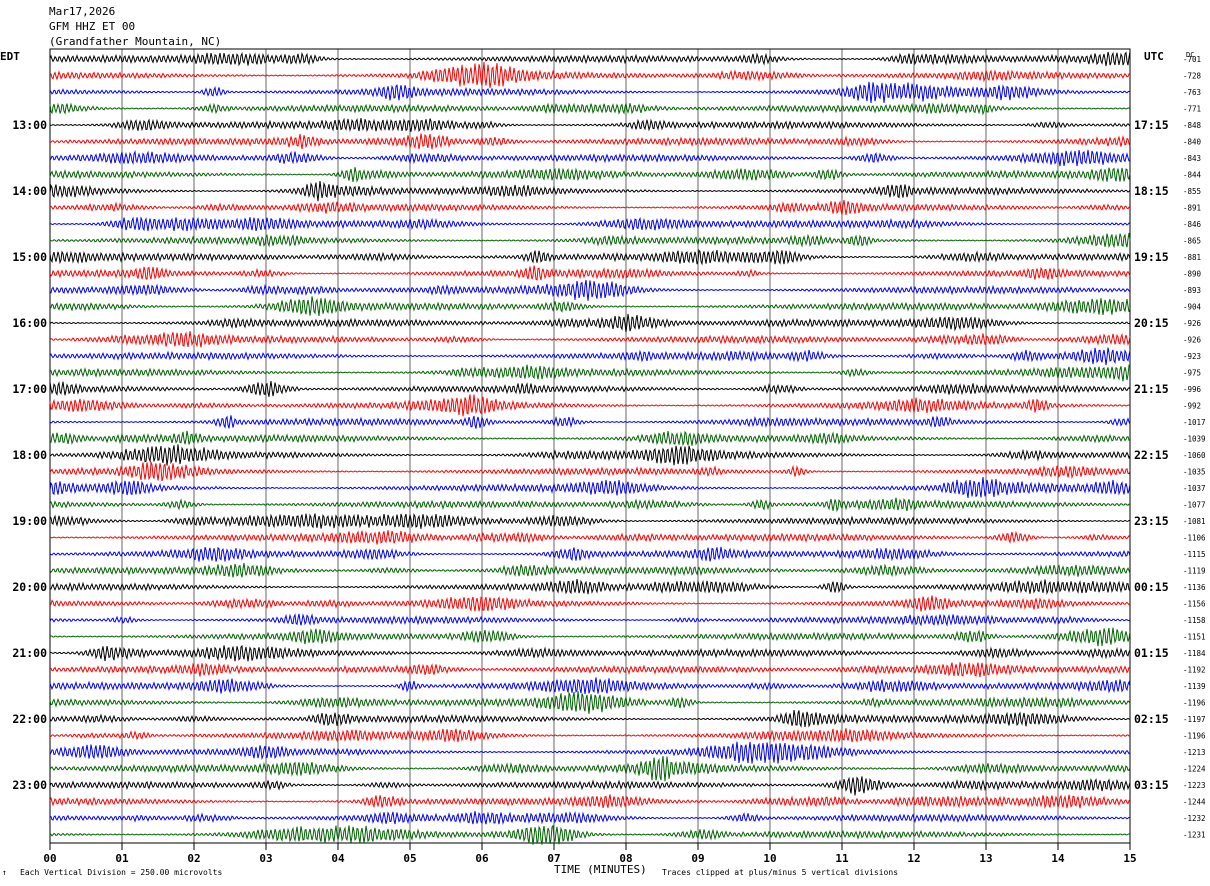 This screenshot has height=886, width=1210. I want to click on dc-offset-label: -1139, so click(1194, 686).